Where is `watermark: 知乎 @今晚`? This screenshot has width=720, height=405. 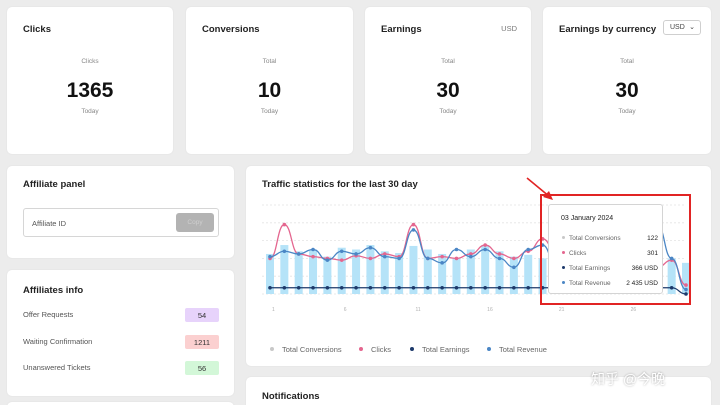
watermark: 知乎 @今晚 is located at coordinates (628, 379).